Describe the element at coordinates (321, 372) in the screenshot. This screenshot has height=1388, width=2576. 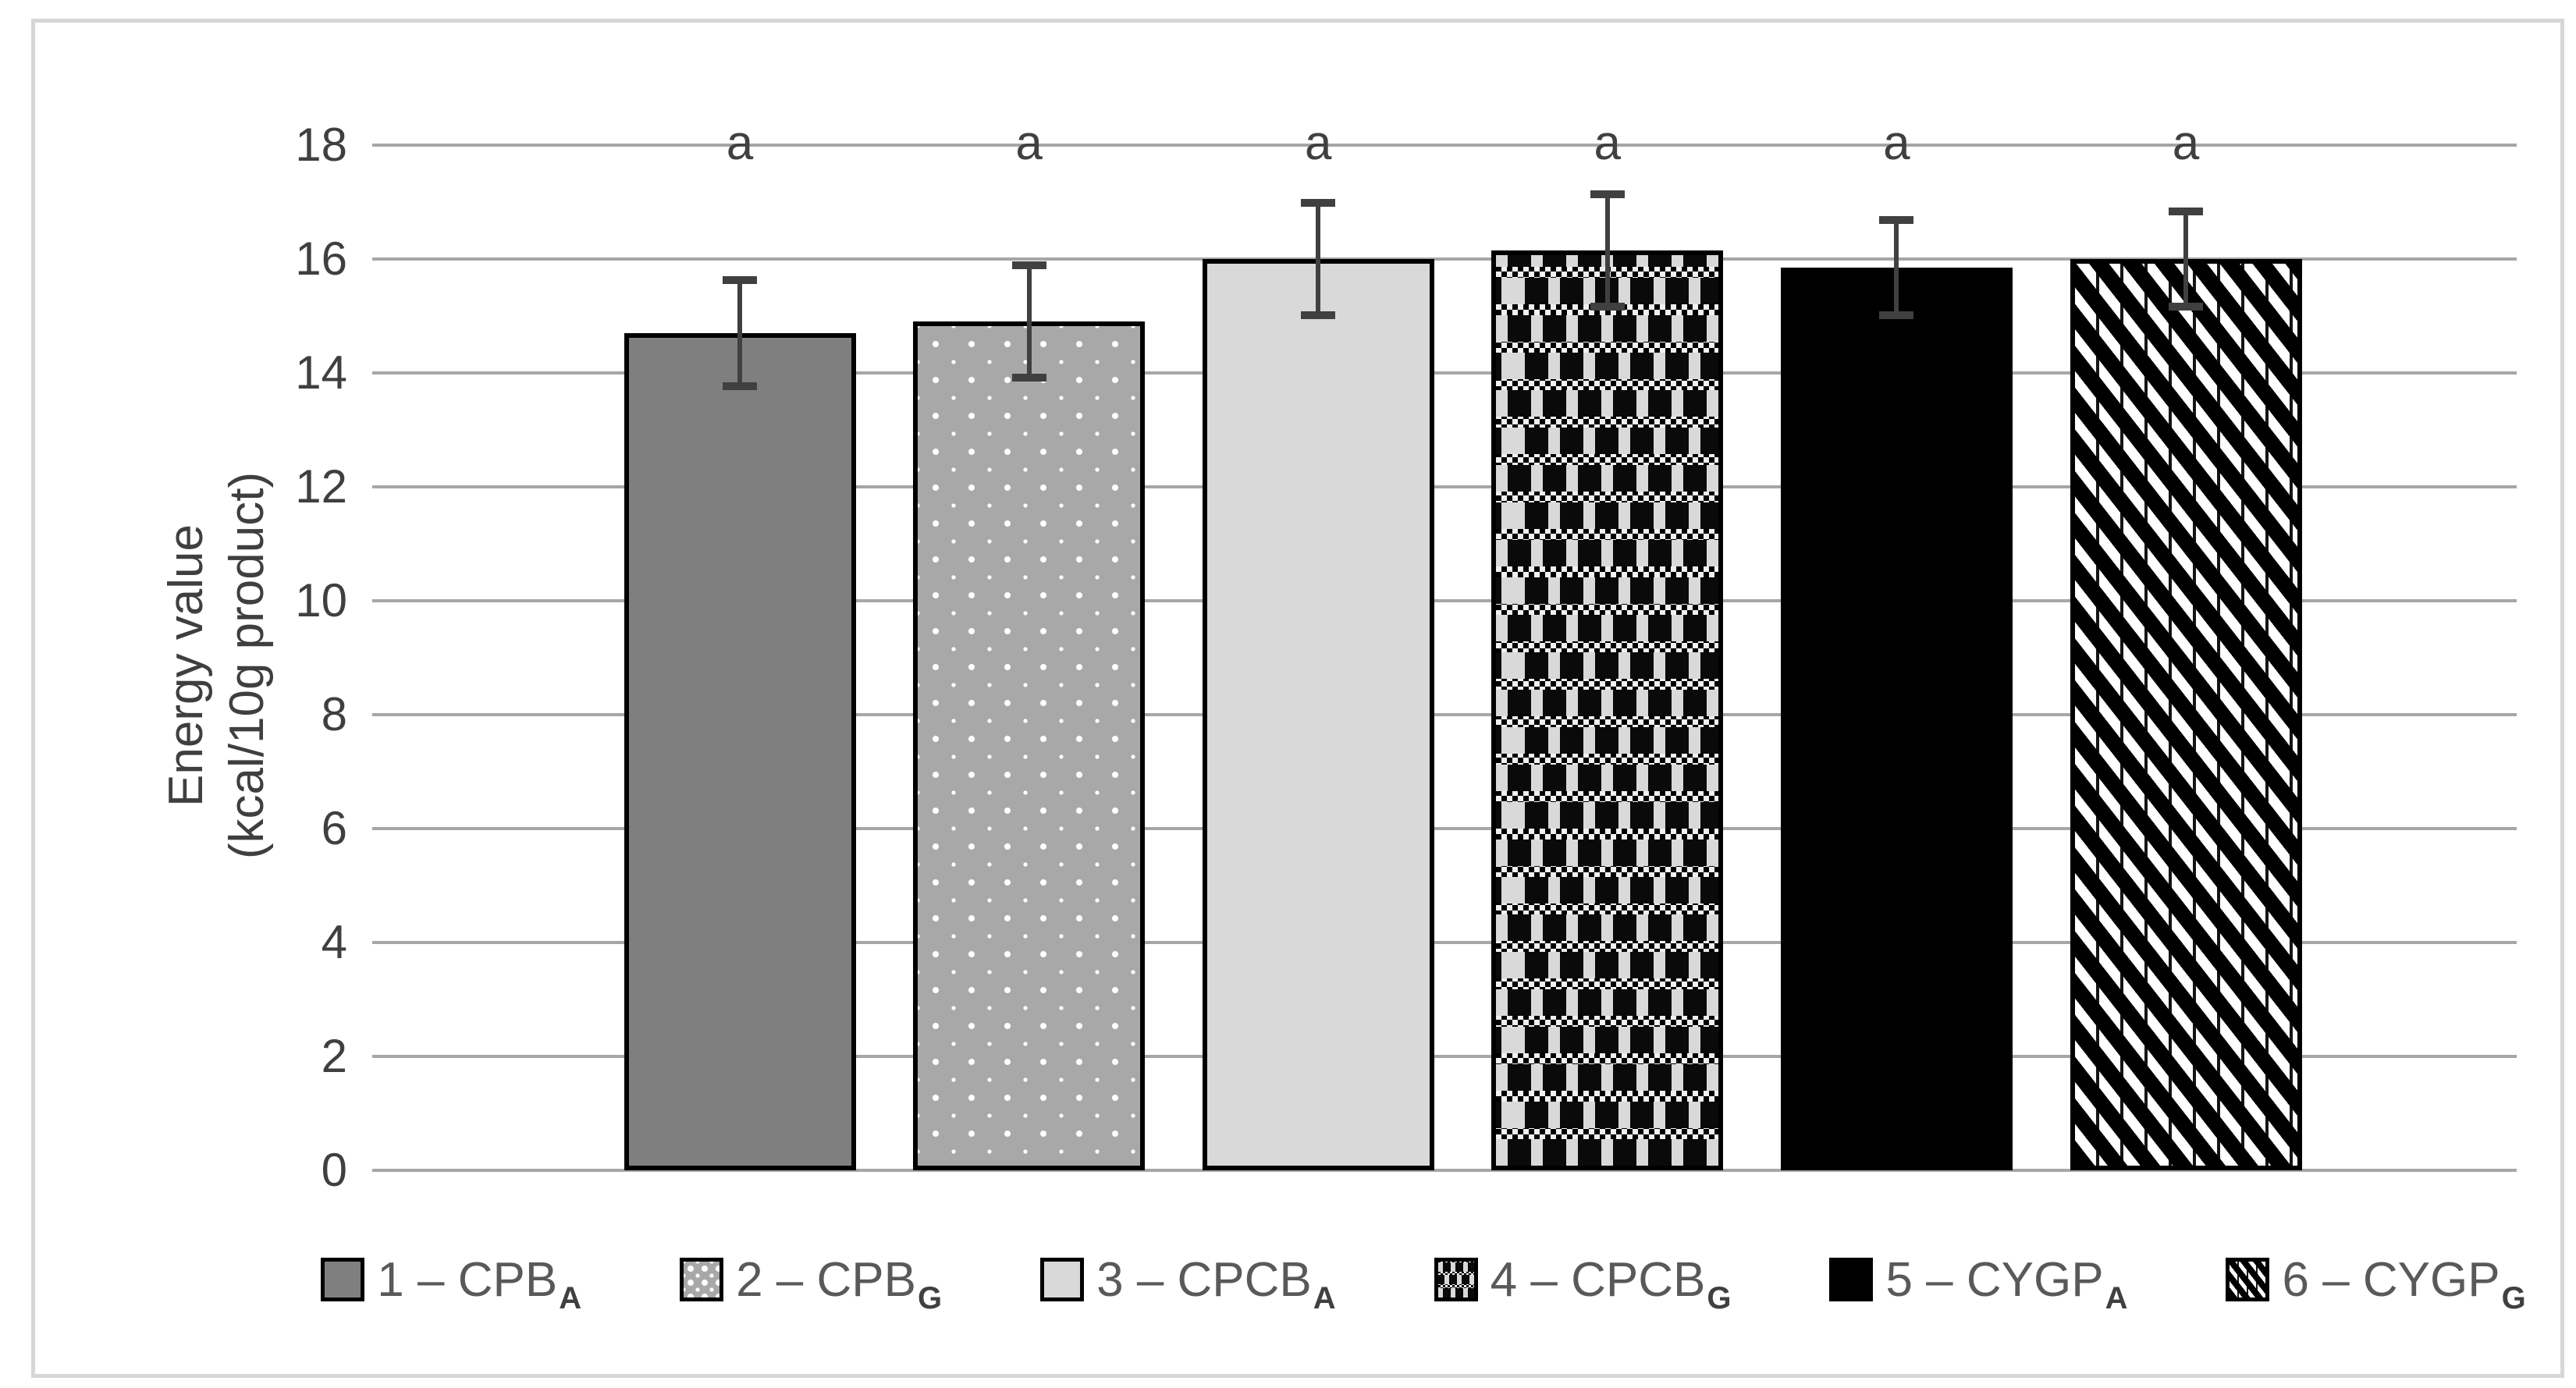
I see `y-tick-label-14: 14` at that location.